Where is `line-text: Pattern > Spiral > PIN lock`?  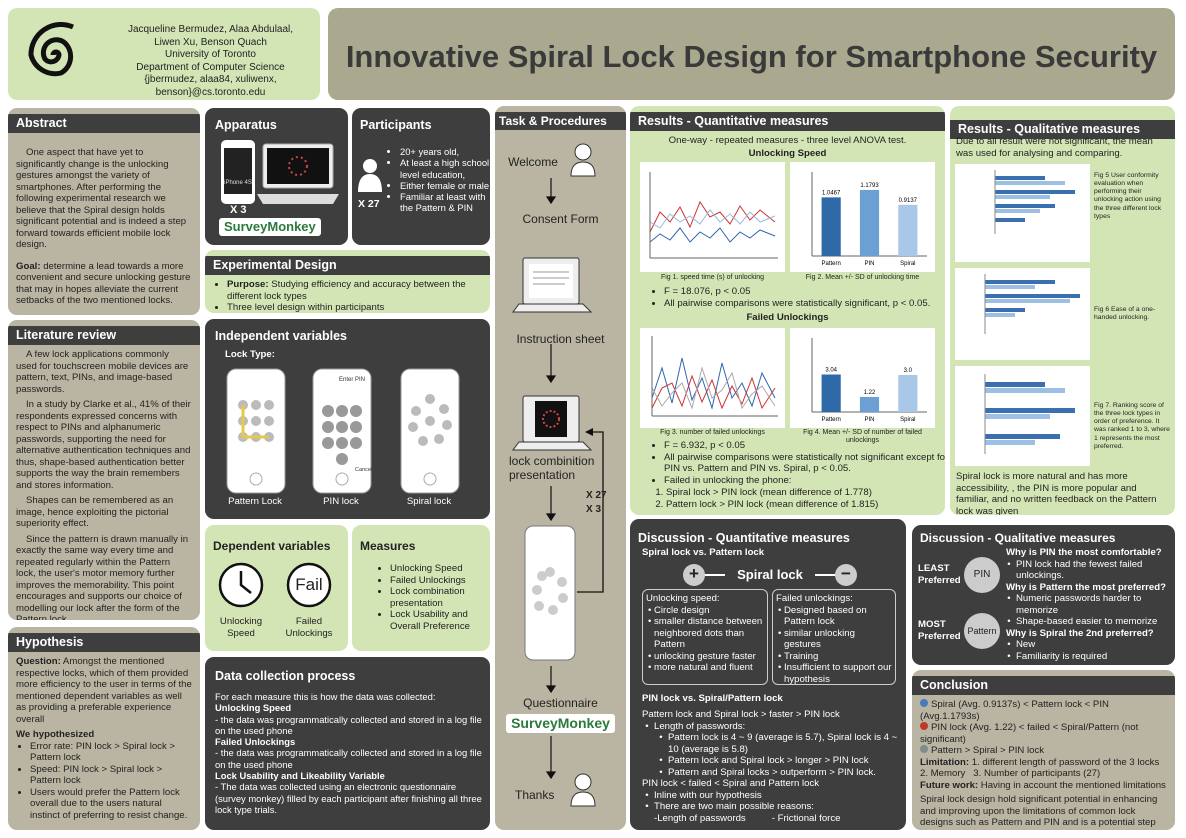
line-text: Pattern > Spiral > PIN lock is located at coordinates (988, 750).